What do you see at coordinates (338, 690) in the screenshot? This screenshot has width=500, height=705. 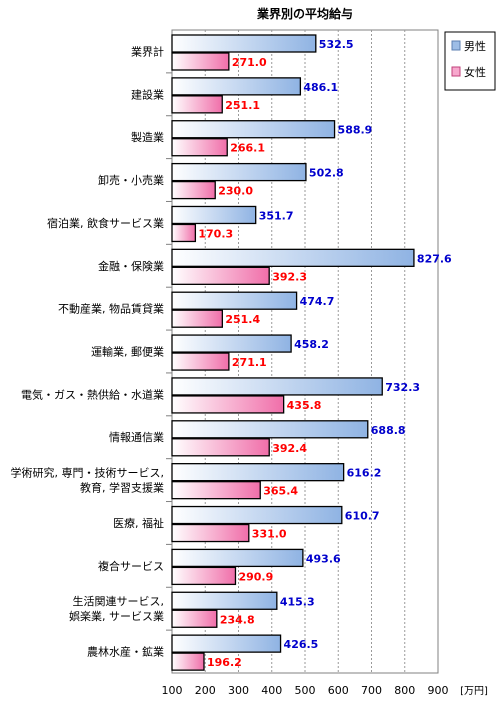 I see `x-tick-label: 600` at bounding box center [338, 690].